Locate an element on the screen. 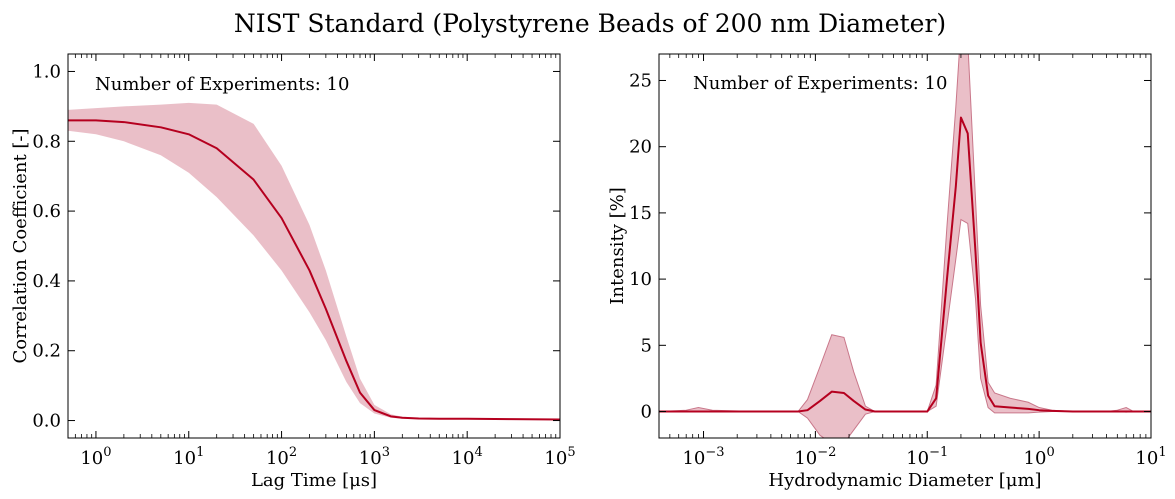  chart-left-xtick-label: 10² is located at coordinates (281, 457).